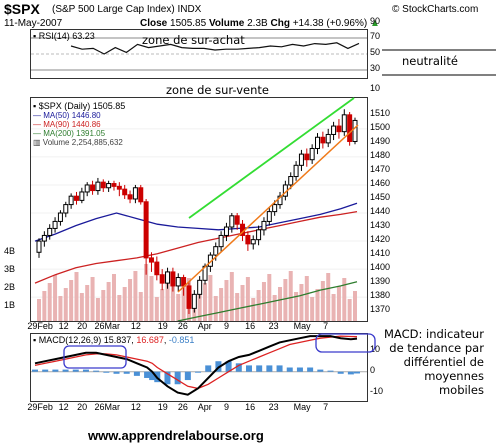 The image size is (500, 446). I want to click on macd-x-tick-label: 29Feb, so click(40, 407).